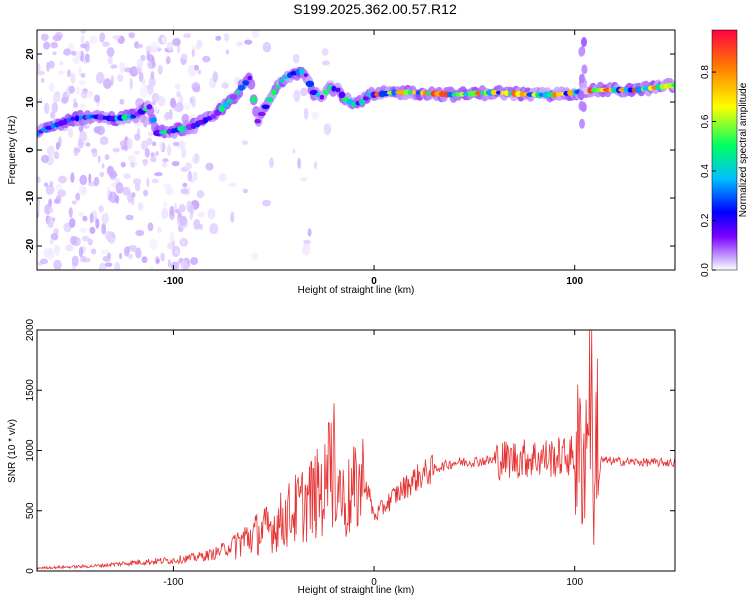 Image resolution: width=750 pixels, height=600 pixels. Describe the element at coordinates (708, 171) in the screenshot. I see `colorbar-ticks: 0.0 0.2 0.4 0.6 0.8` at that location.